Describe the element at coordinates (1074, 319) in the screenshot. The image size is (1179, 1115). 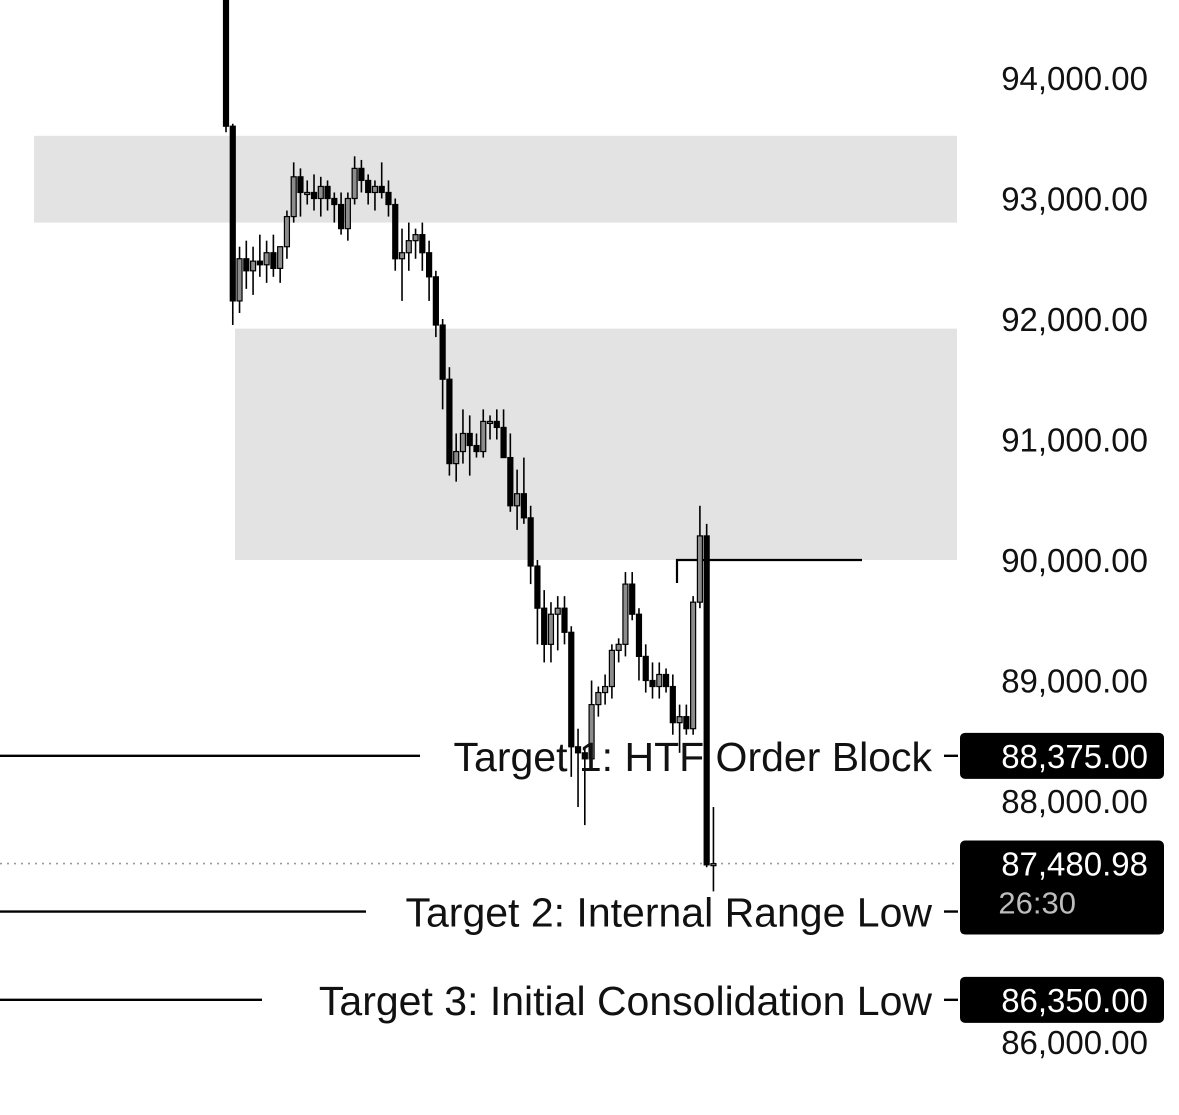
I see `price-tick-label: 92,000.00` at that location.